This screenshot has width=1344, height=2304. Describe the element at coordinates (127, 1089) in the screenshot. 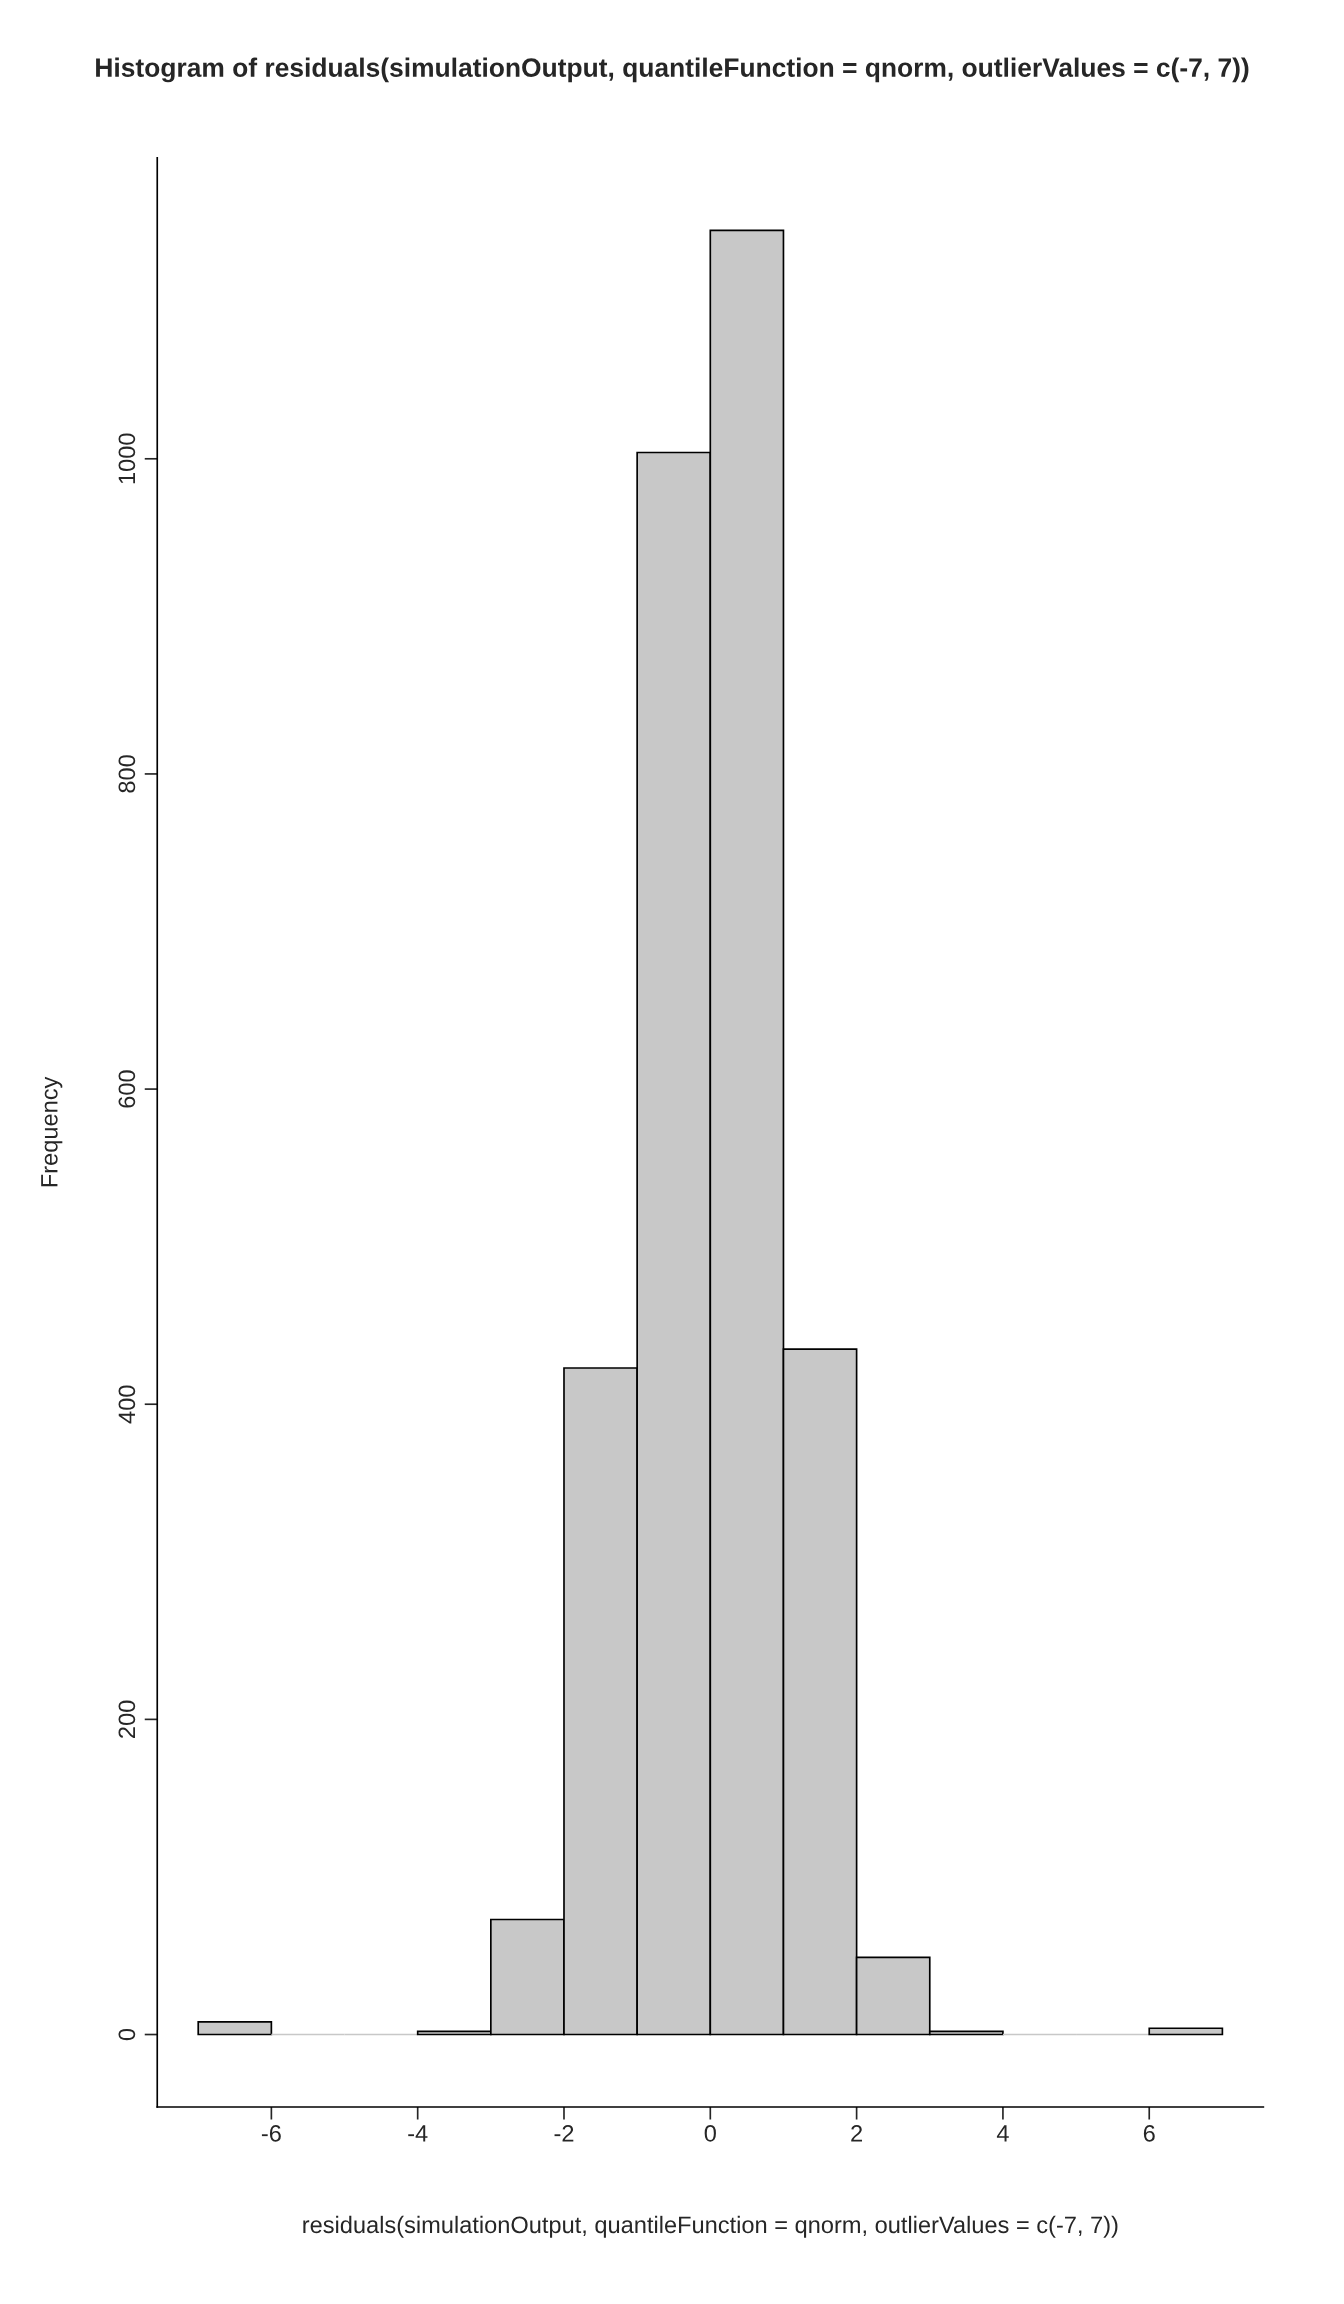

I see `y-tick-label: 600` at that location.